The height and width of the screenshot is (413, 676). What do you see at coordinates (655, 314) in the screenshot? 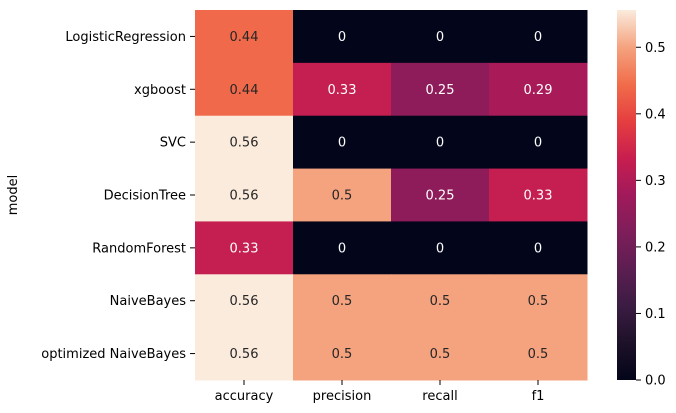
I see `colorbar-tick-label: 0.1` at bounding box center [655, 314].